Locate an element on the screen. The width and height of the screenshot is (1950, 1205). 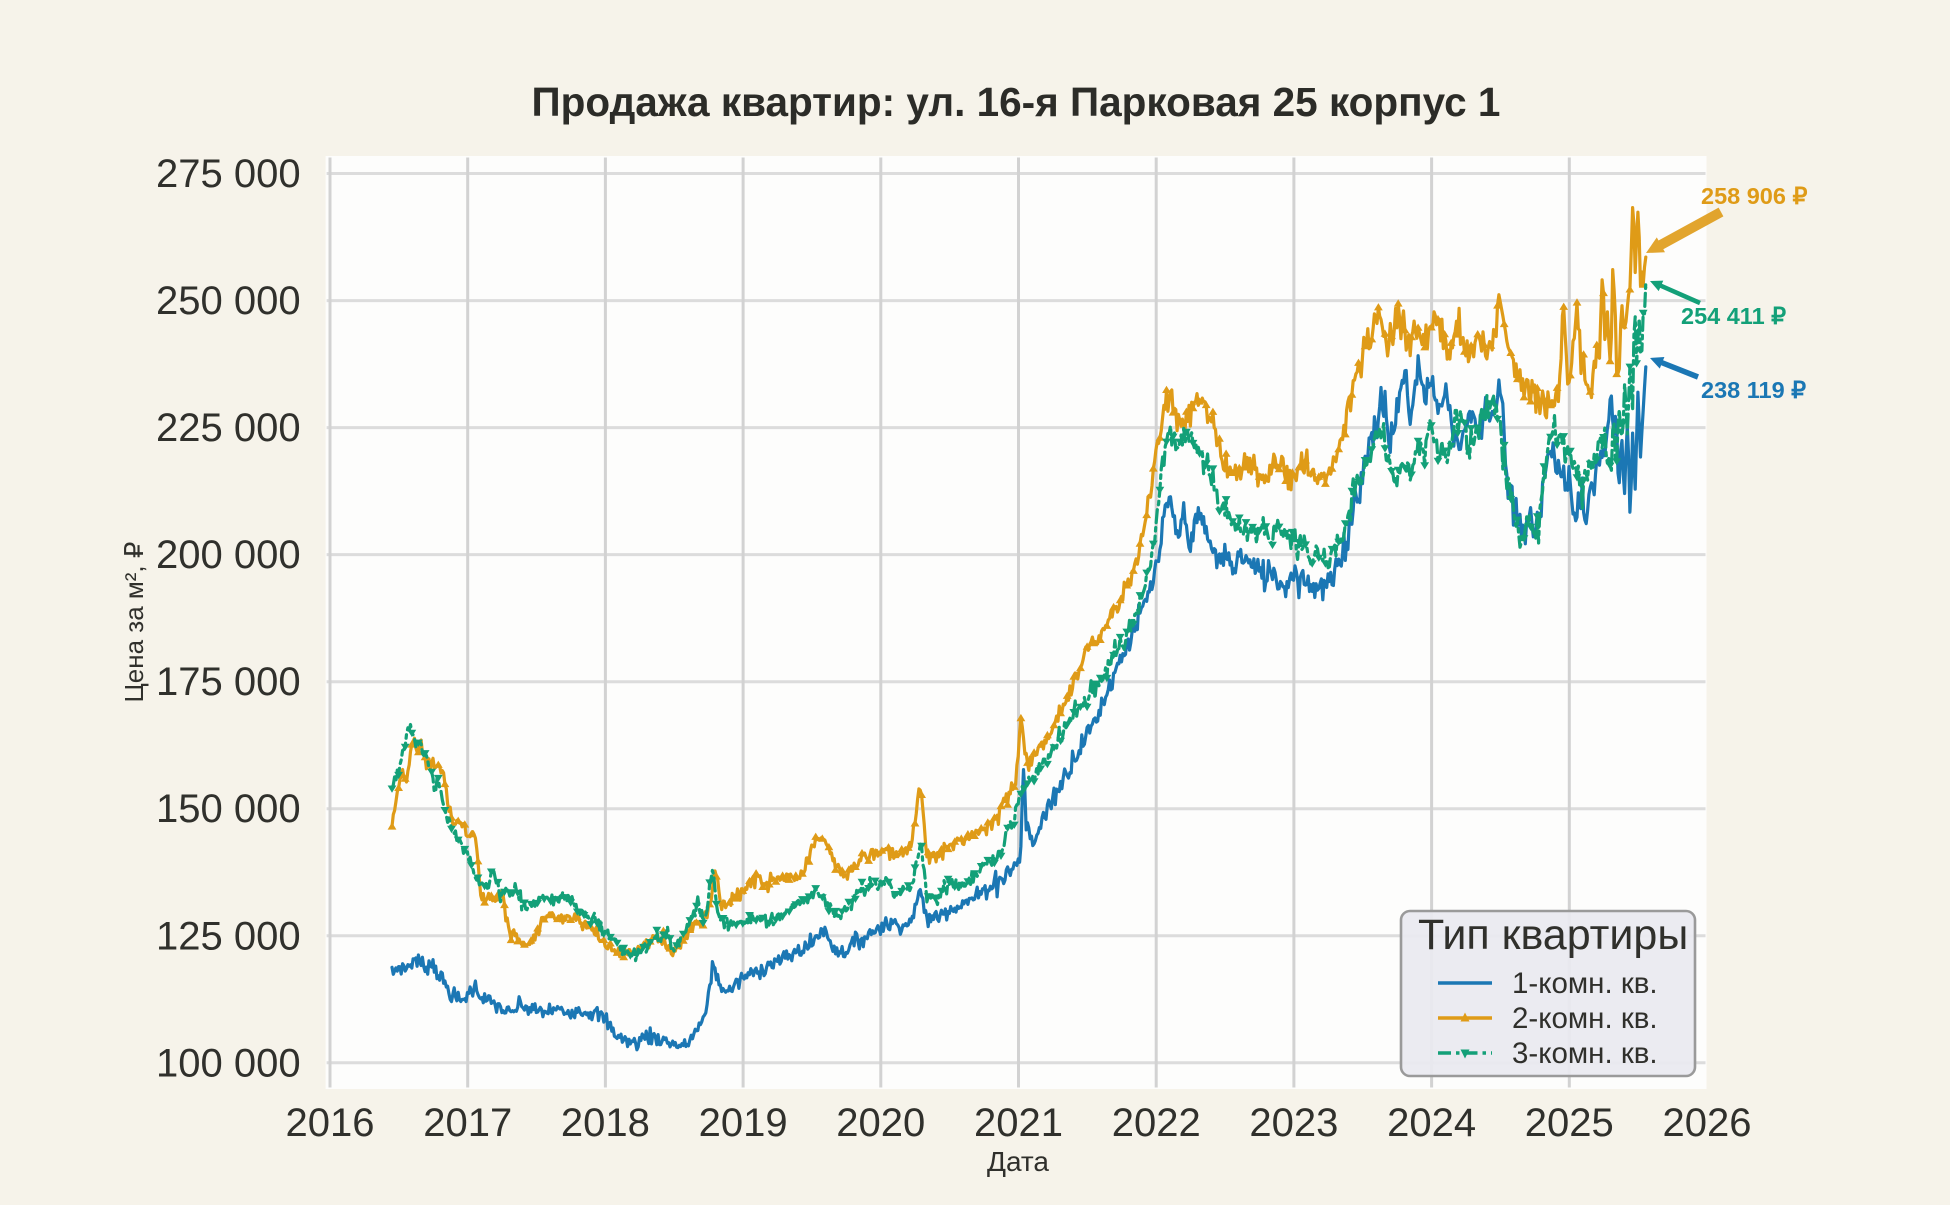
svg-text: 1-комн. кв. is located at coordinates (1585, 983).